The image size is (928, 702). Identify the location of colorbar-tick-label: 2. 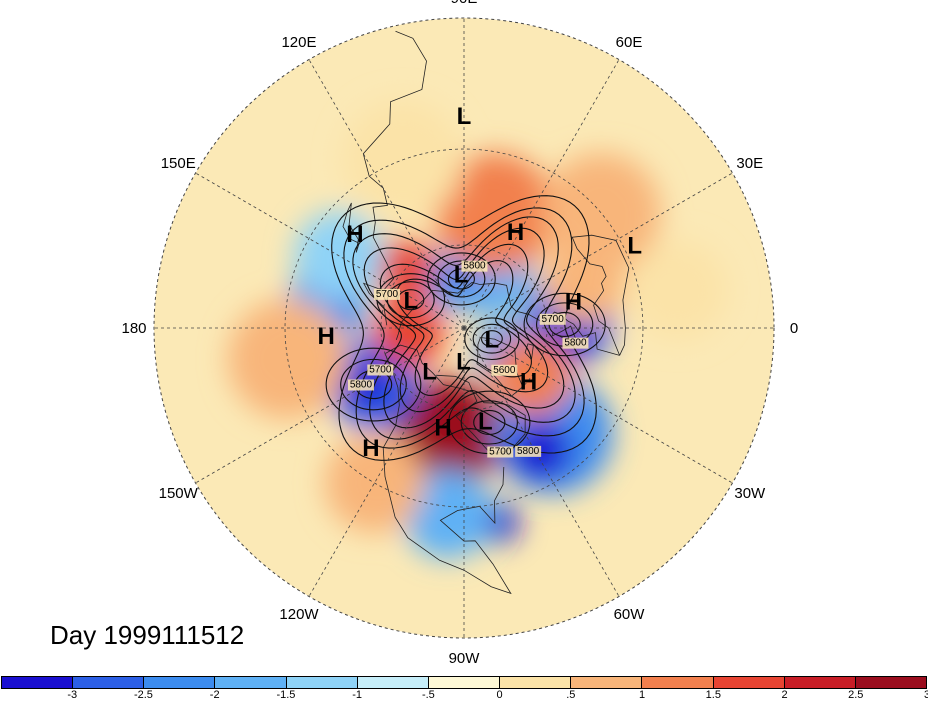
(784, 695).